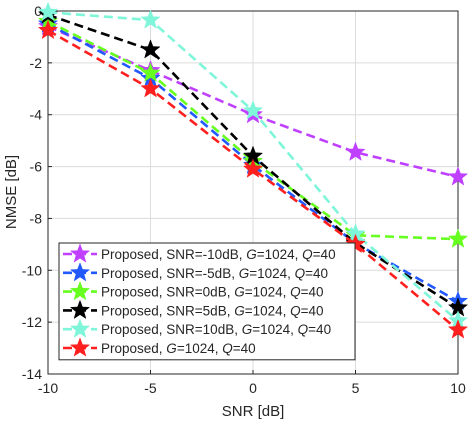 This screenshot has width=468, height=423. I want to click on y-axis-label: NMSE [dB], so click(11, 192).